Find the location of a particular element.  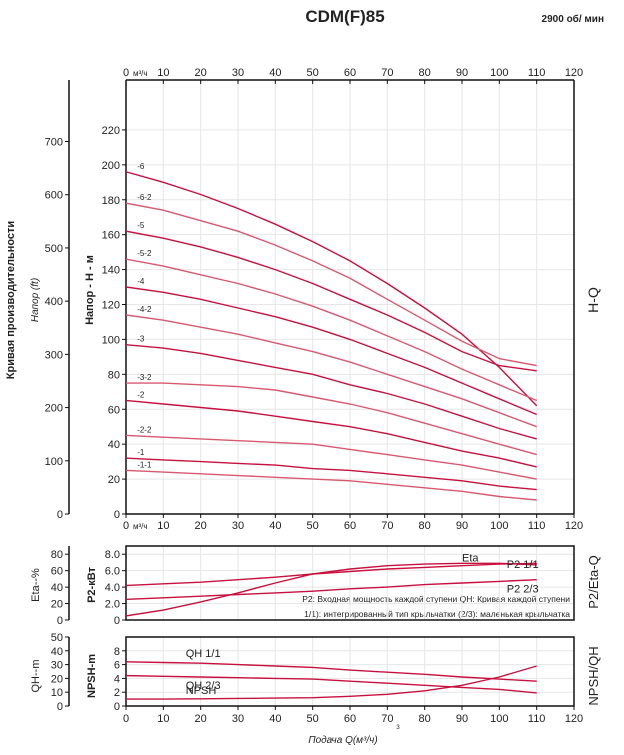

x-tick-label-top: 60 is located at coordinates (350, 73).